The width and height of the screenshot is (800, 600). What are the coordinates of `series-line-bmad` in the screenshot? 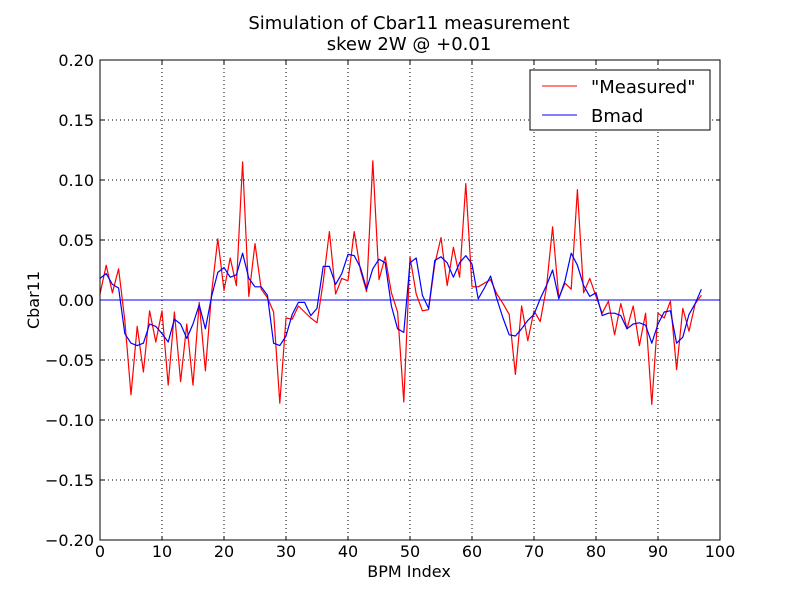 It's located at (400, 299).